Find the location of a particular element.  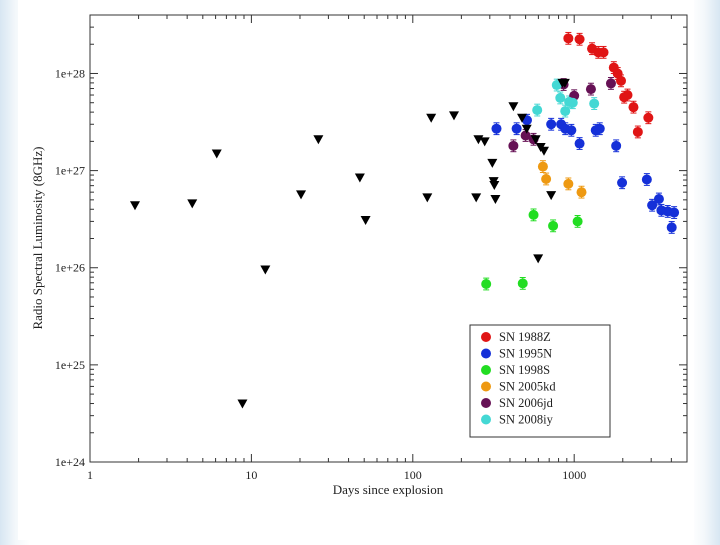

legend-marker-sn-2005kd is located at coordinates (486, 386).